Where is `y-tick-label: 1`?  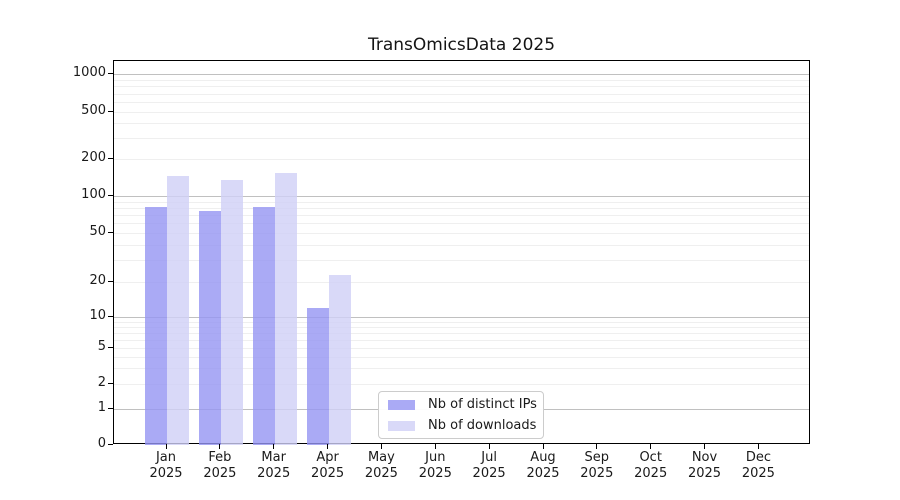
y-tick-label: 1 is located at coordinates (101, 407).